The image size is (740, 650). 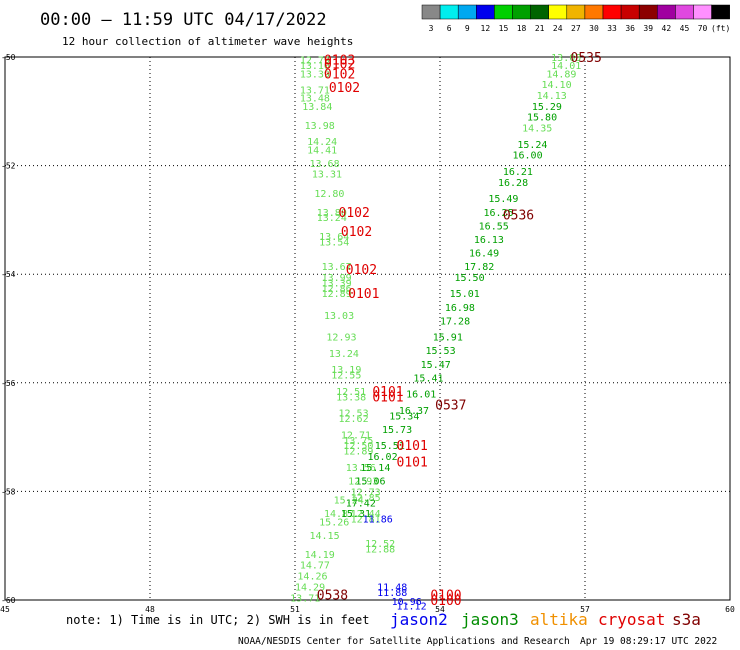 I want to click on data-point-label: 15.91, so click(x=448, y=338).